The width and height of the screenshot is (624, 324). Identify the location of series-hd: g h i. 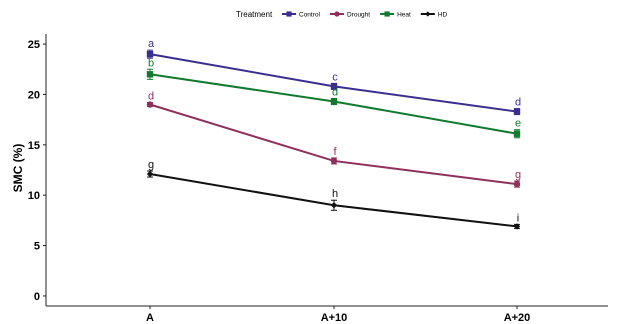
(333, 194).